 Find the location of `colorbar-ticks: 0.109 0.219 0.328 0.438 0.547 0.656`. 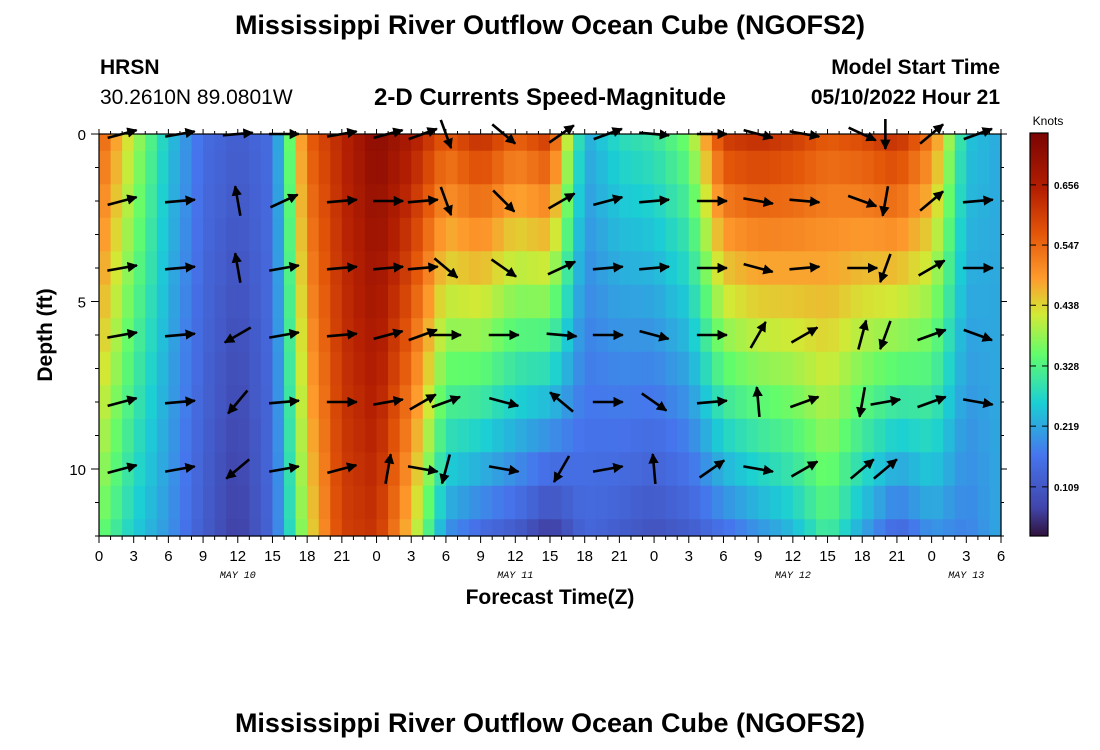

colorbar-ticks: 0.109 0.219 0.328 0.438 0.547 0.656 is located at coordinates (1054, 337).